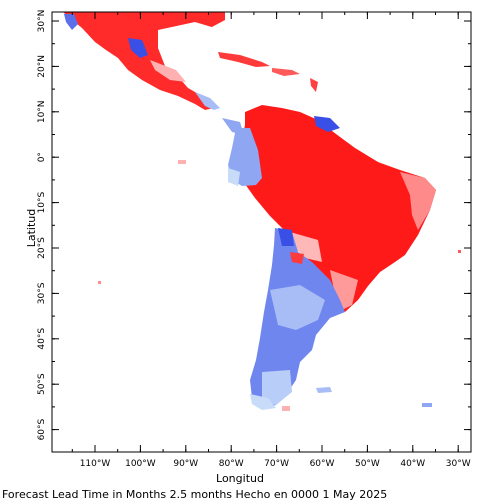 The height and width of the screenshot is (504, 479). I want to click on lon-tick-label: 80°W, so click(231, 464).